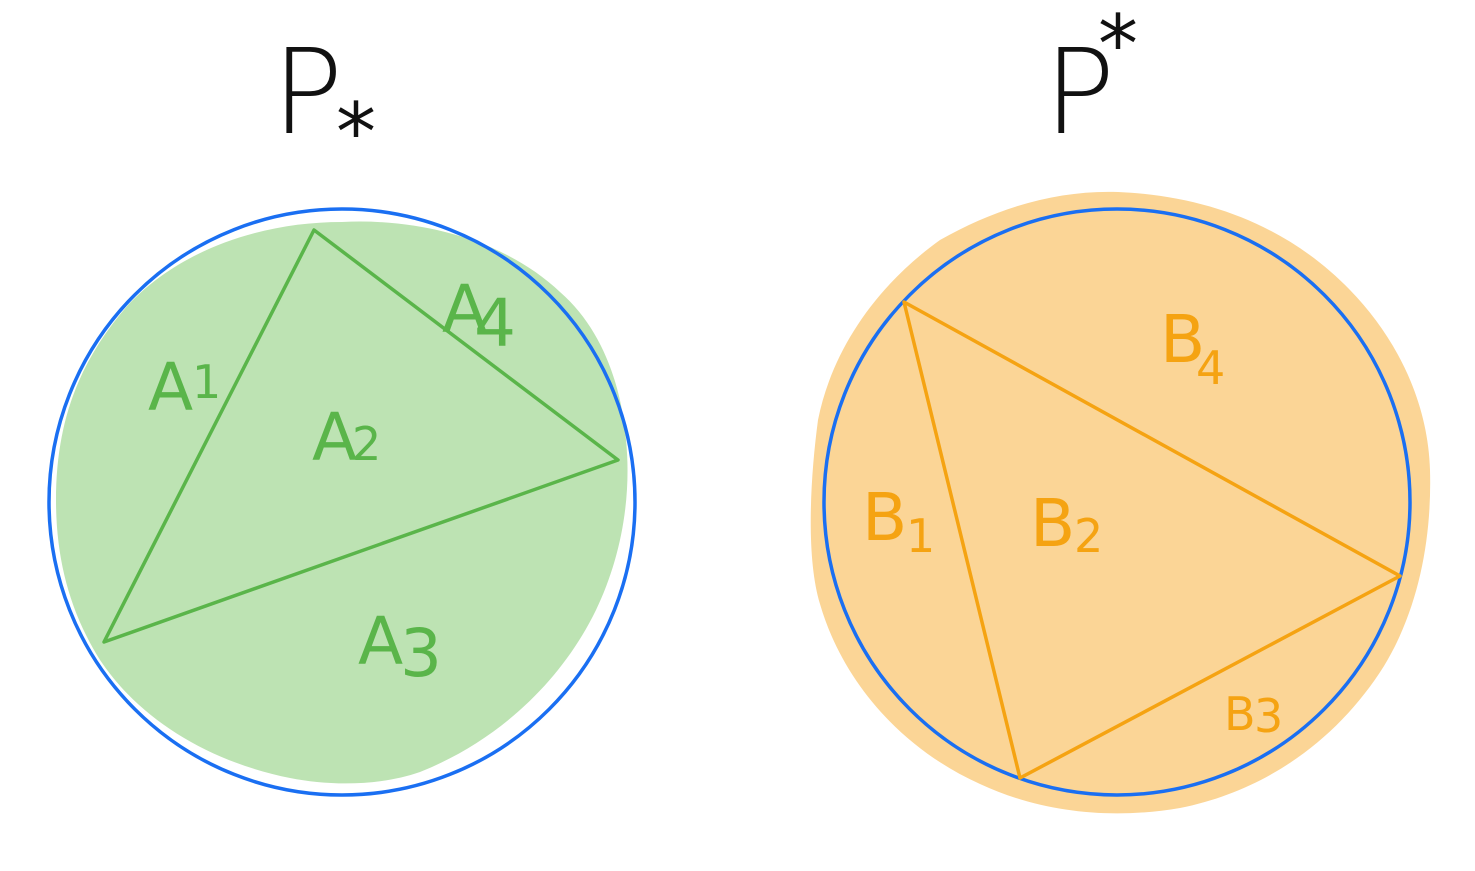  What do you see at coordinates (307, 92) in the screenshot?
I see `left-title-letter: P` at bounding box center [307, 92].